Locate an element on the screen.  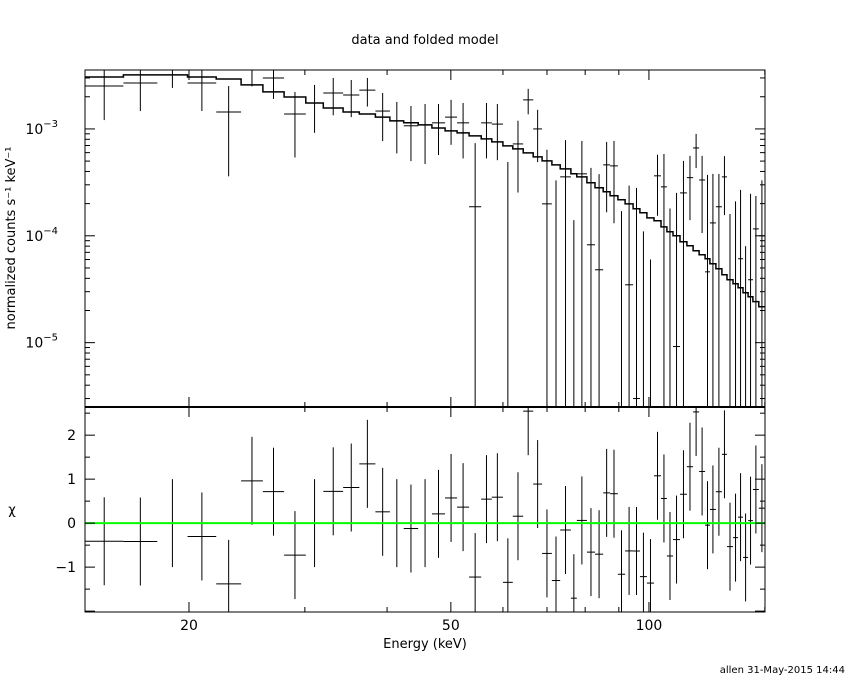
x-tick-label: 50 is located at coordinates (451, 626).